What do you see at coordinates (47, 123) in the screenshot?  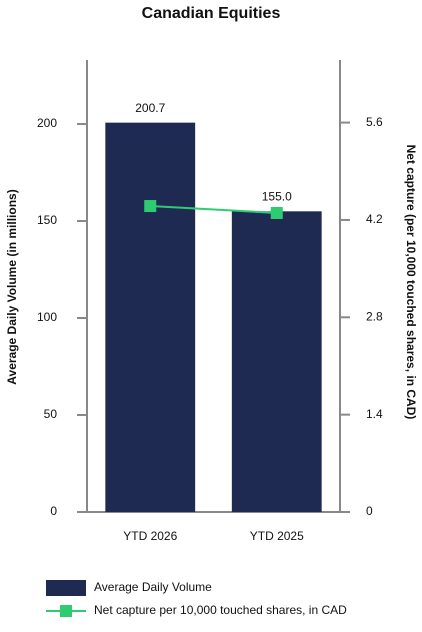 I see `y-tick-label: 200` at bounding box center [47, 123].